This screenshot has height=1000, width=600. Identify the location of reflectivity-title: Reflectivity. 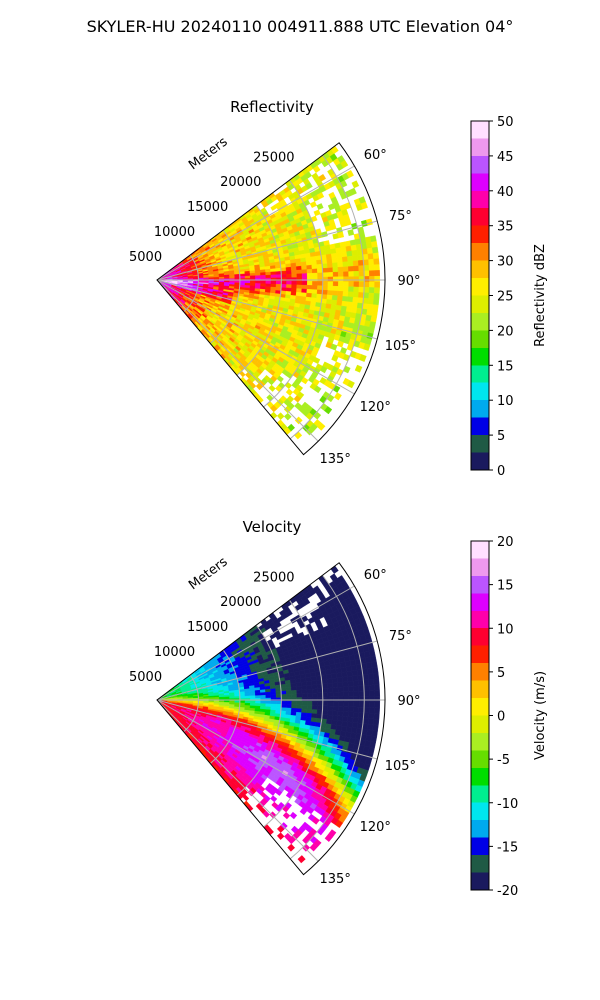
(272, 107).